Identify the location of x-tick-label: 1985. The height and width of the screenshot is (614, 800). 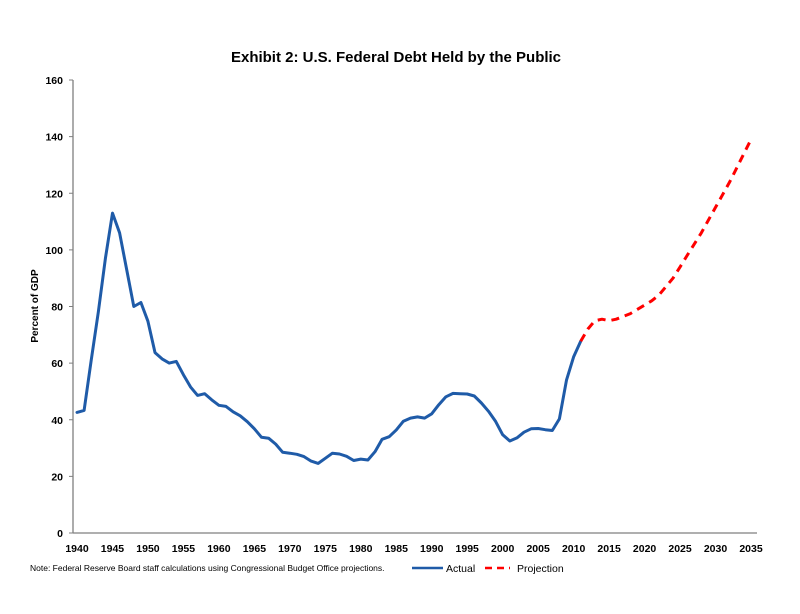
(397, 549).